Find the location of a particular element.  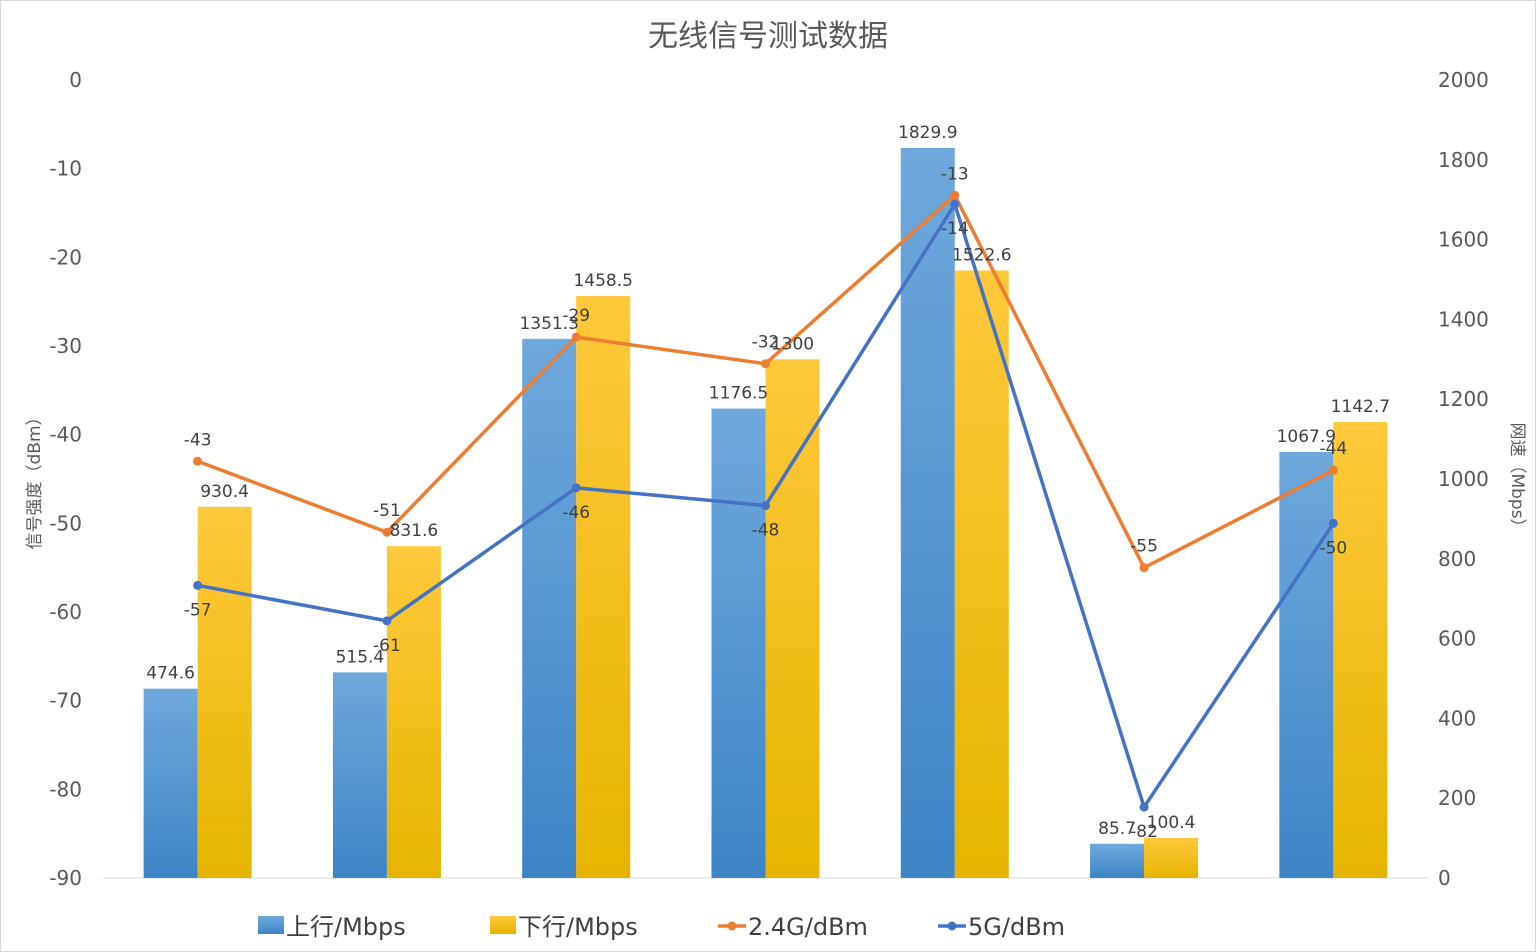

y-left-tick-label: -30 is located at coordinates (65, 346).